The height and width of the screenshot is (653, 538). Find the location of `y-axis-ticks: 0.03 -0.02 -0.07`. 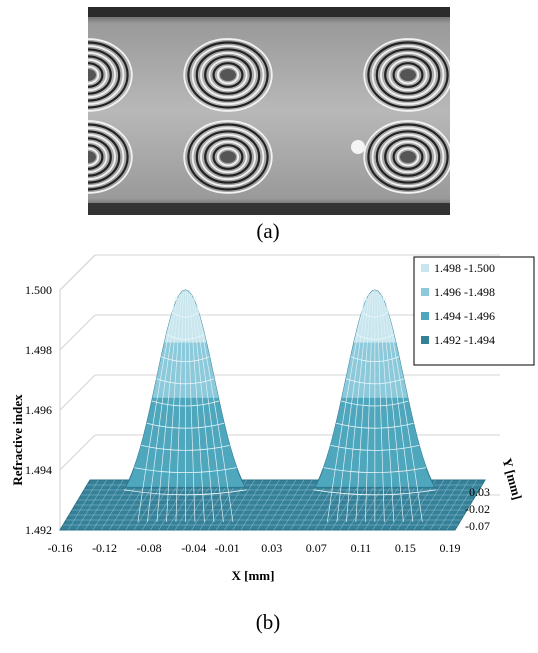

y-axis-ticks: 0.03 -0.02 -0.07 is located at coordinates (477, 509).